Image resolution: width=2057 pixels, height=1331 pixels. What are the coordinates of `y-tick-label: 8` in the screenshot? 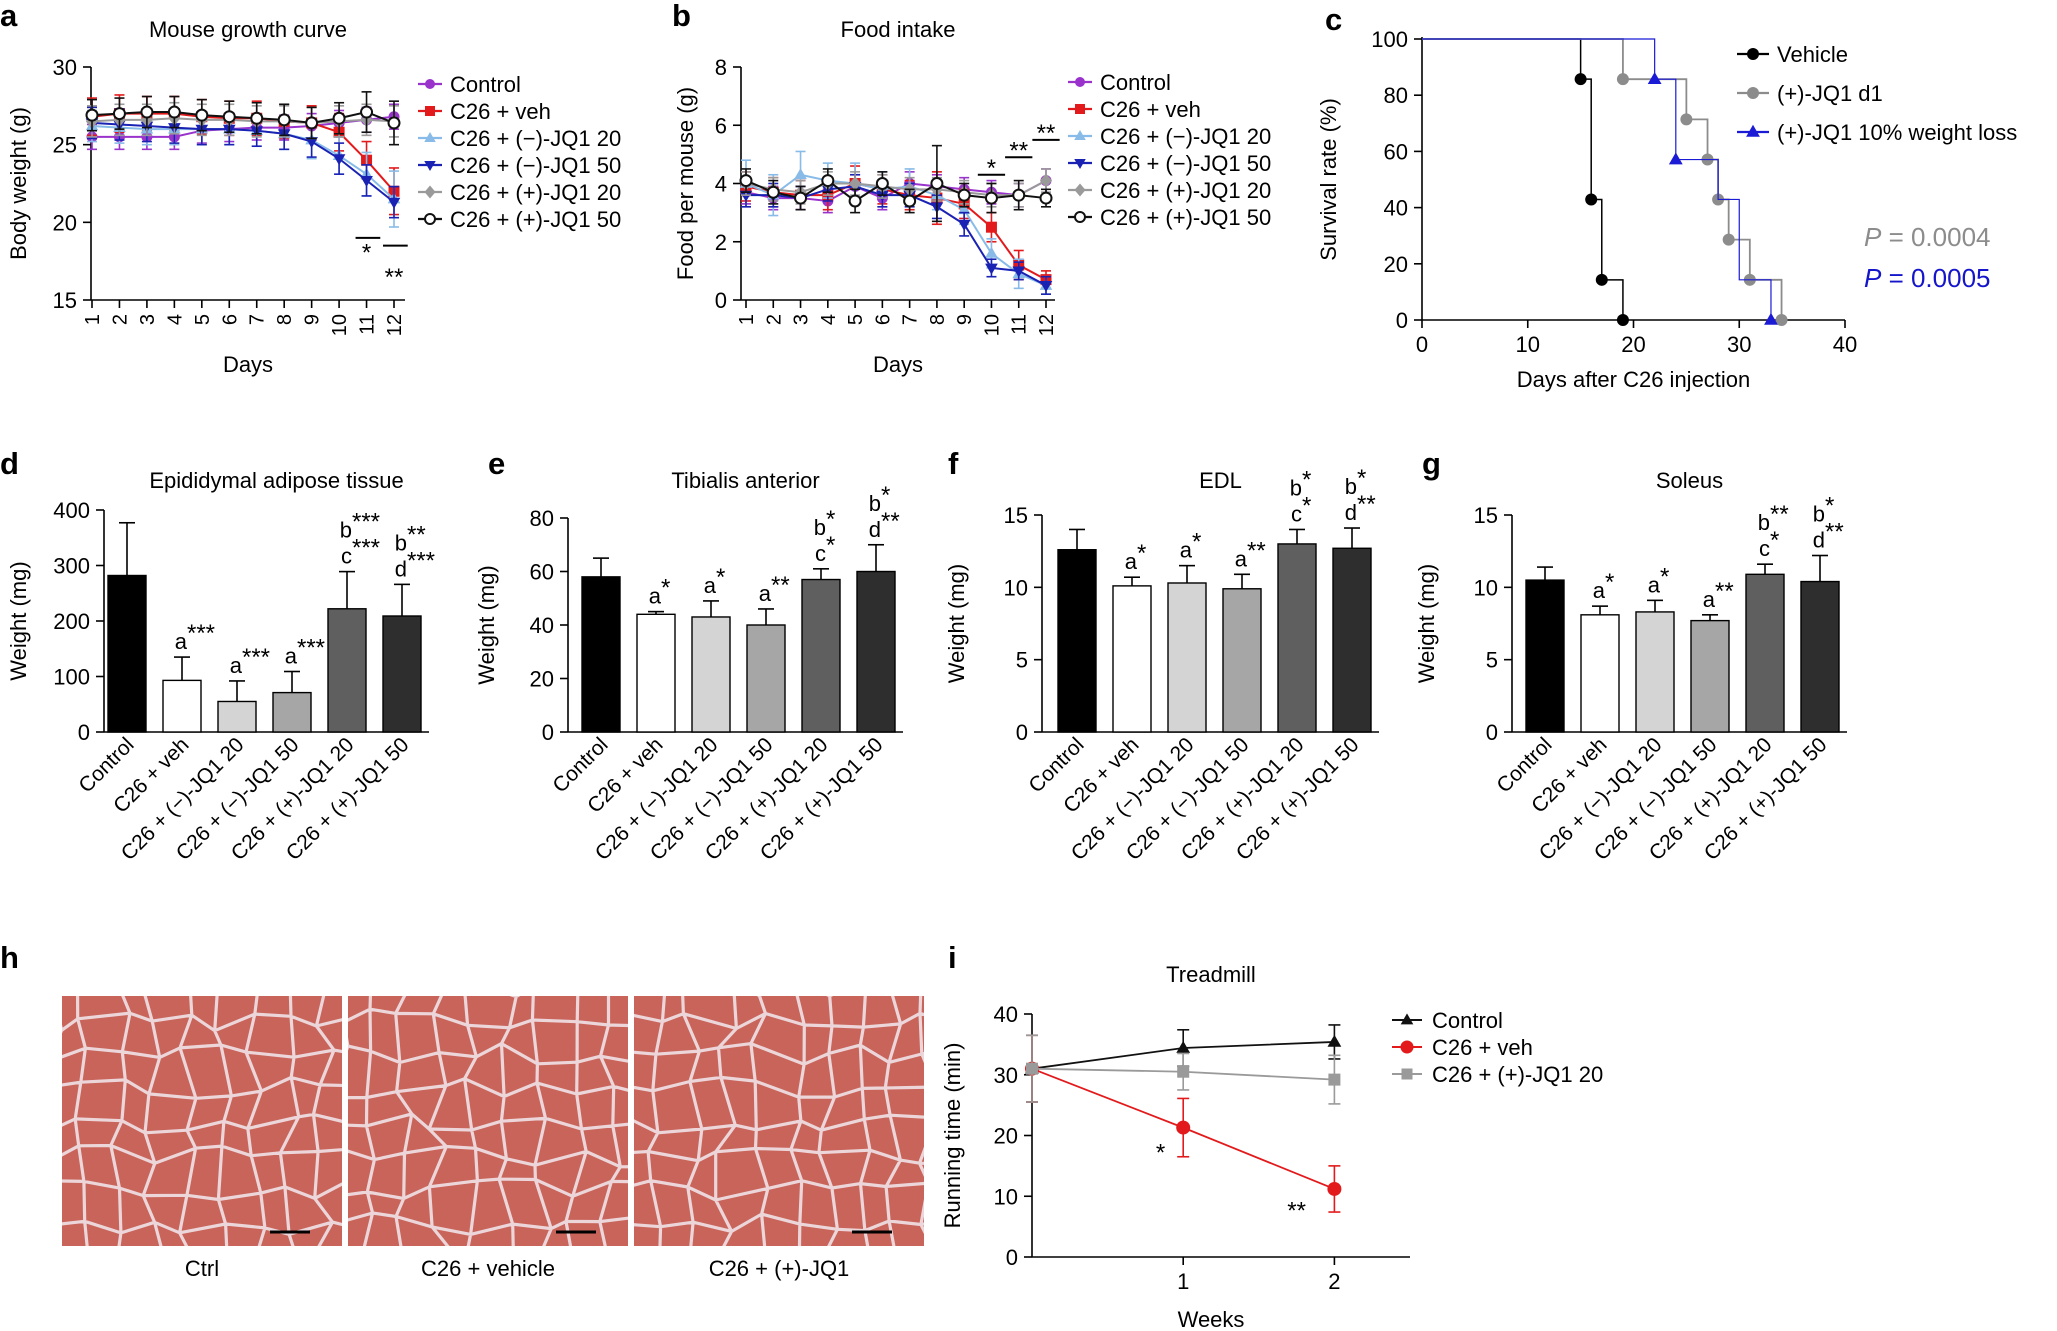 It's located at (721, 67).